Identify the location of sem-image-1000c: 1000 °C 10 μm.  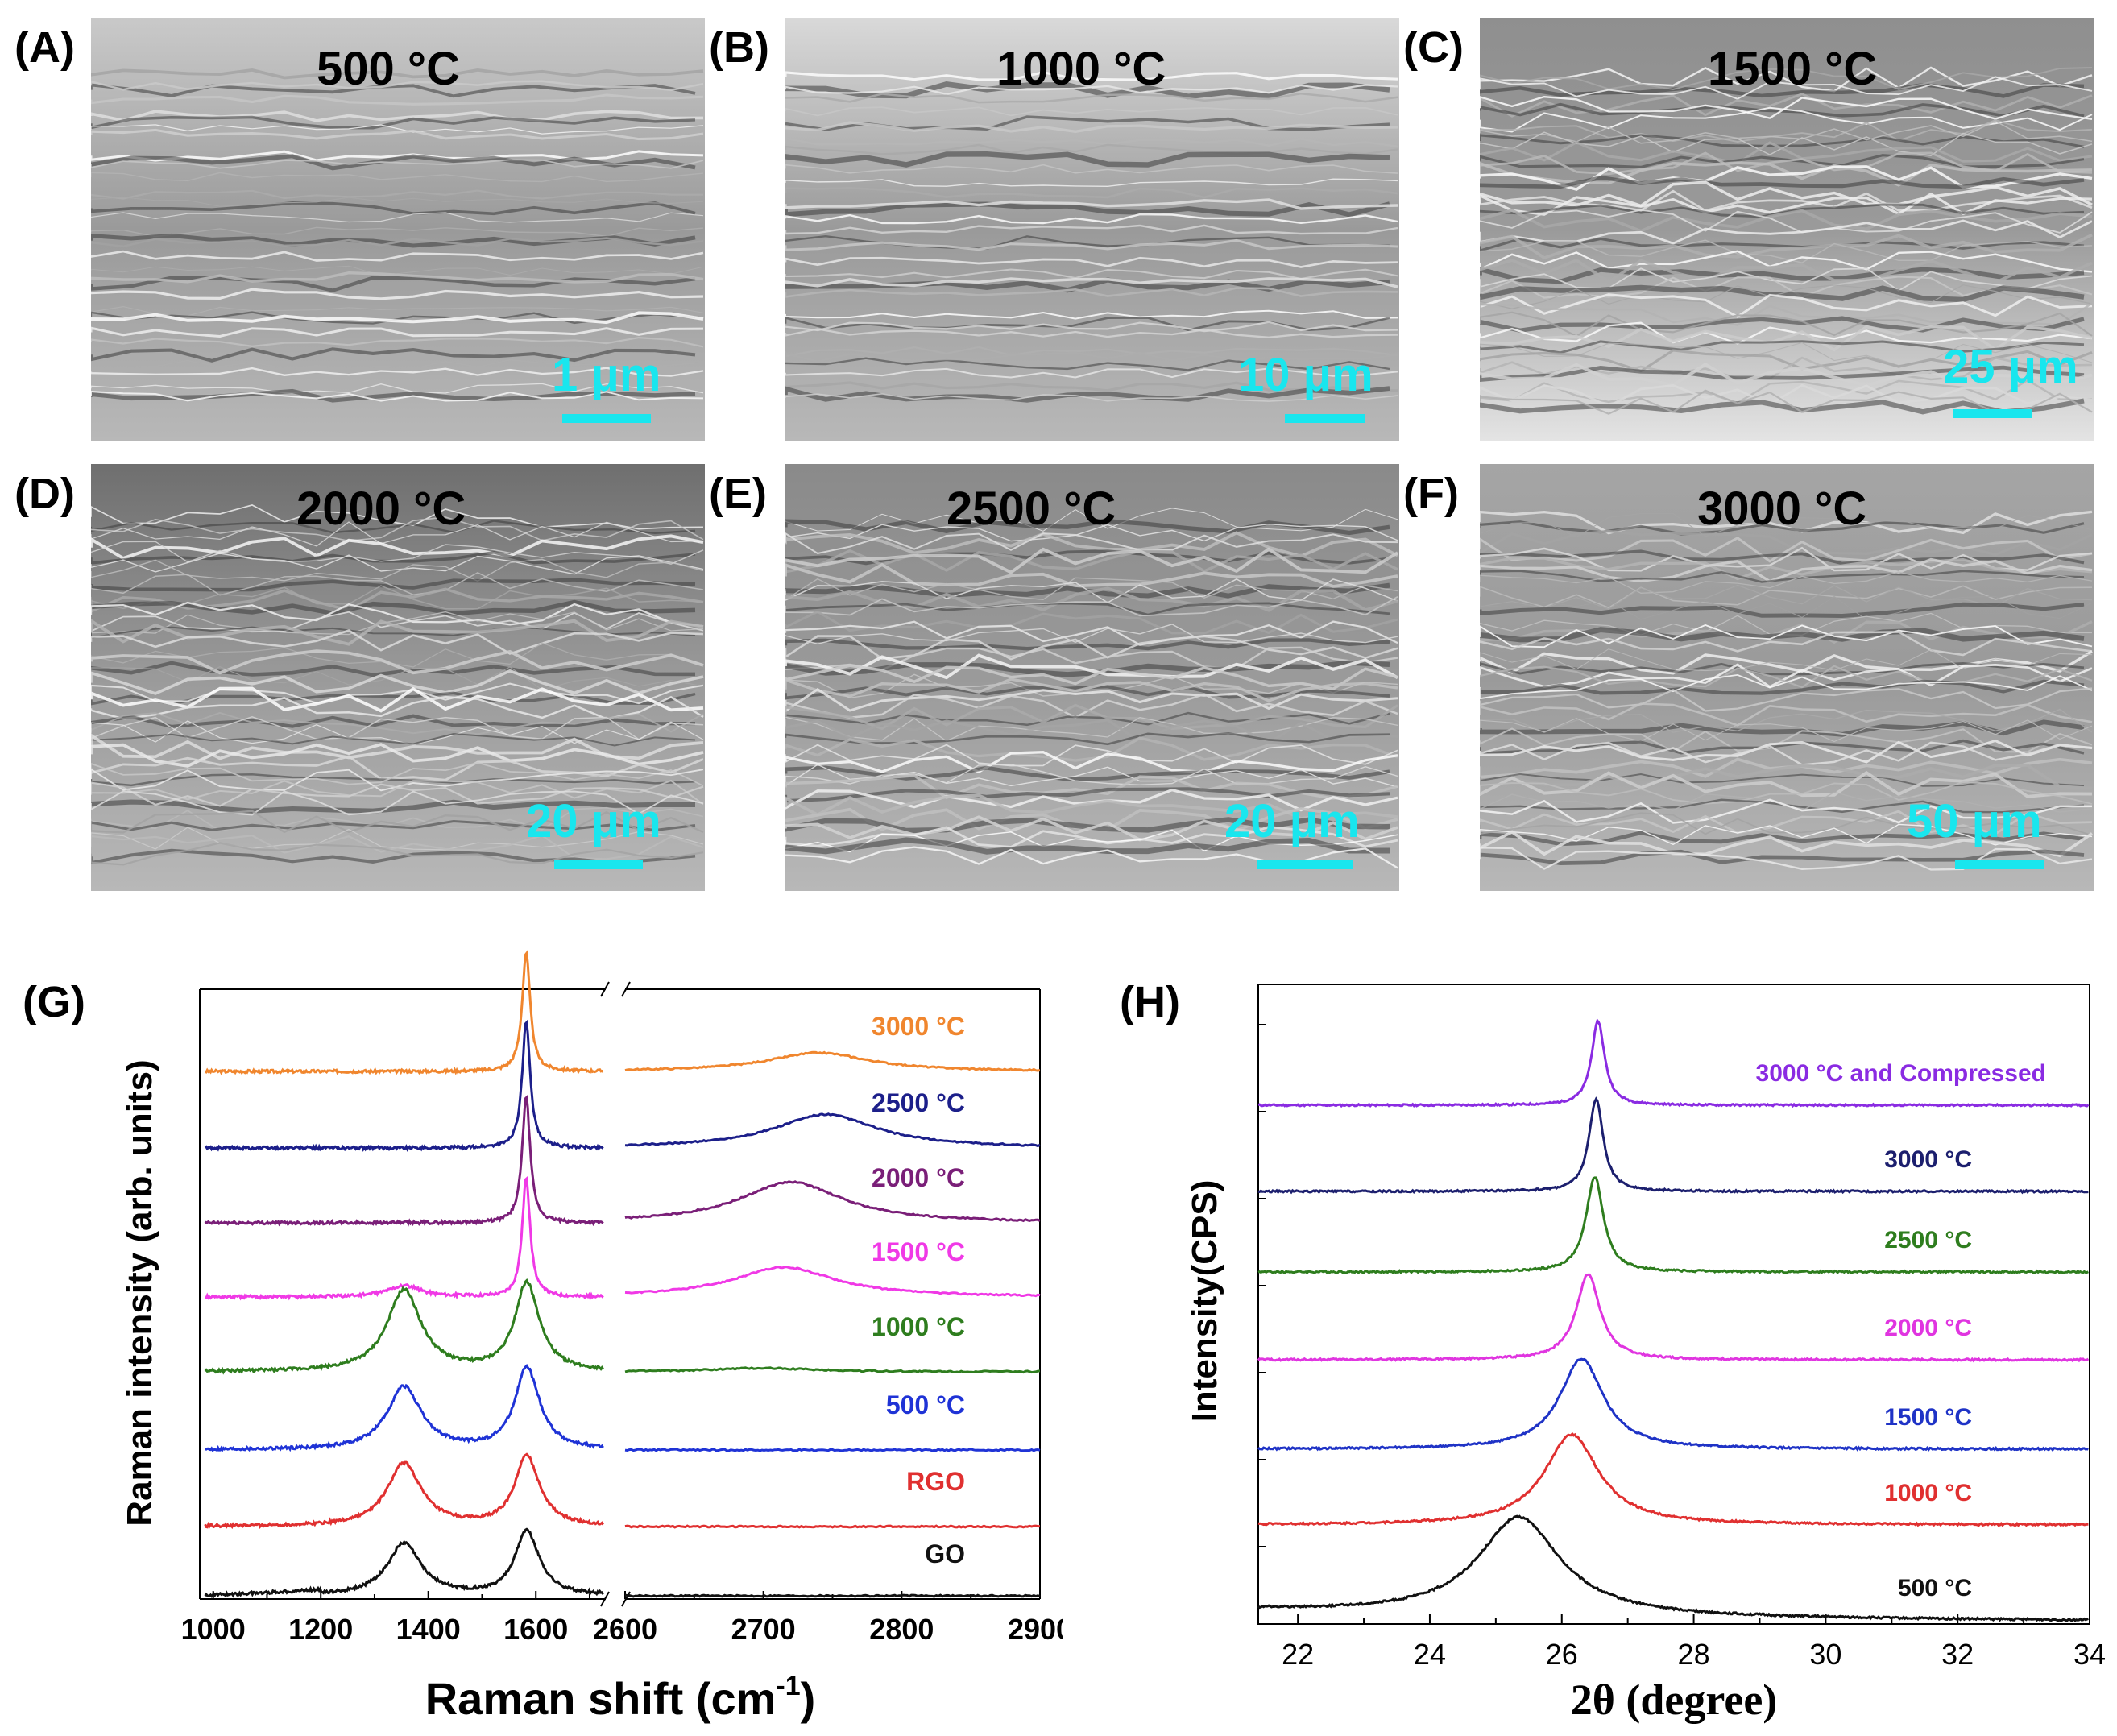
(1092, 230).